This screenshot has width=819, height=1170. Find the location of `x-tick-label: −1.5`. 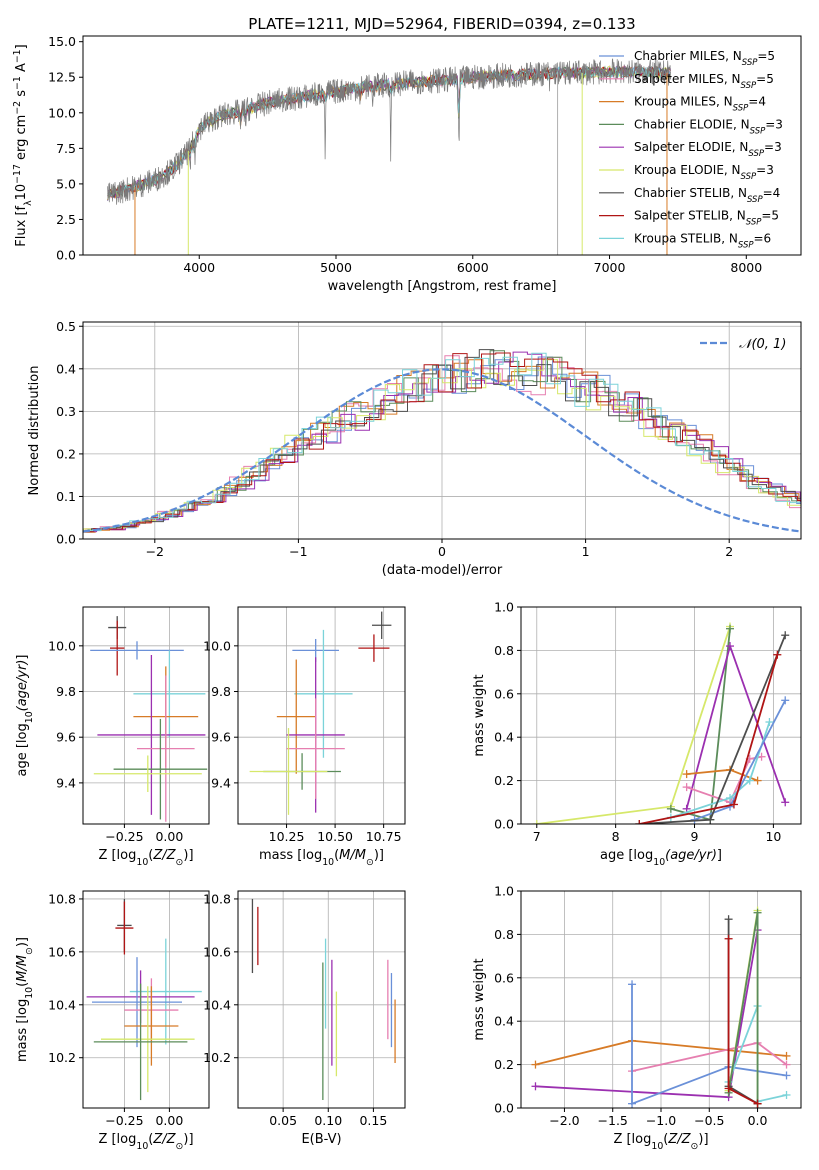

x-tick-label: −1.5 is located at coordinates (613, 1120).